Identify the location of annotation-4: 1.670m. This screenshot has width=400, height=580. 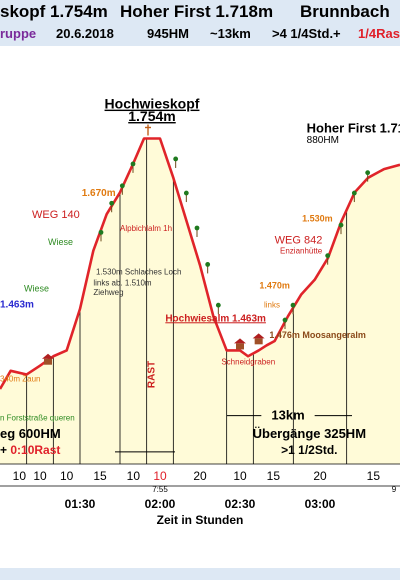
(99, 193).